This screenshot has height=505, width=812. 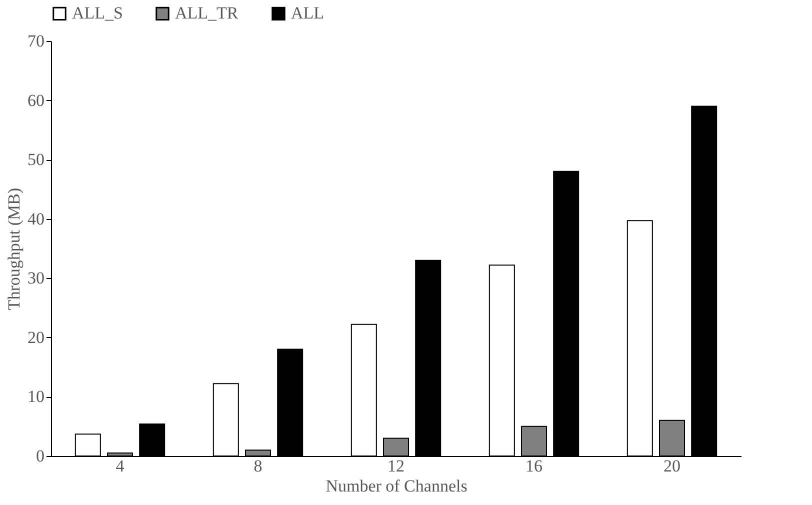 I want to click on y-tick-label: 60, so click(x=36, y=100).